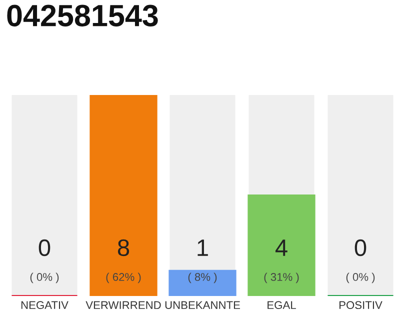 This screenshot has width=410, height=320. I want to click on x-tick-label: EGAL, so click(282, 305).